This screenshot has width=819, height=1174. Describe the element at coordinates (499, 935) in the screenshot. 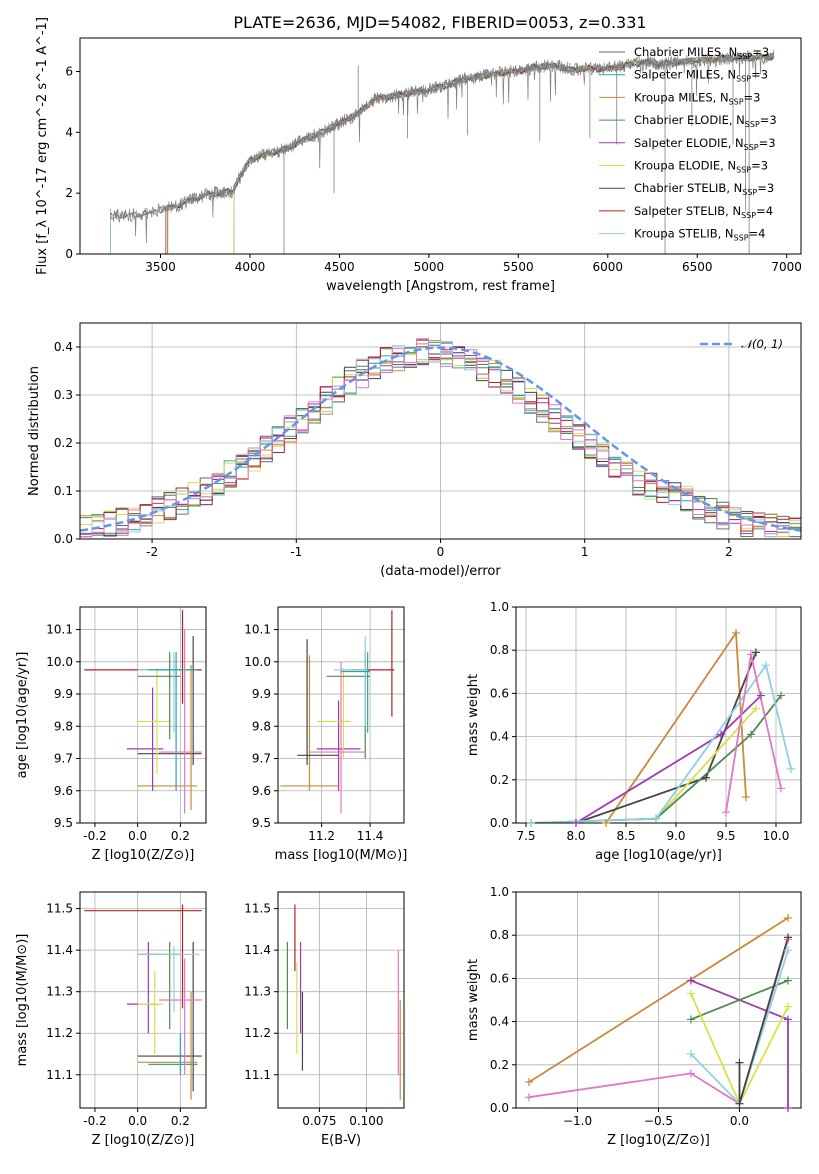

I see `y-tick-label: 0.8` at that location.